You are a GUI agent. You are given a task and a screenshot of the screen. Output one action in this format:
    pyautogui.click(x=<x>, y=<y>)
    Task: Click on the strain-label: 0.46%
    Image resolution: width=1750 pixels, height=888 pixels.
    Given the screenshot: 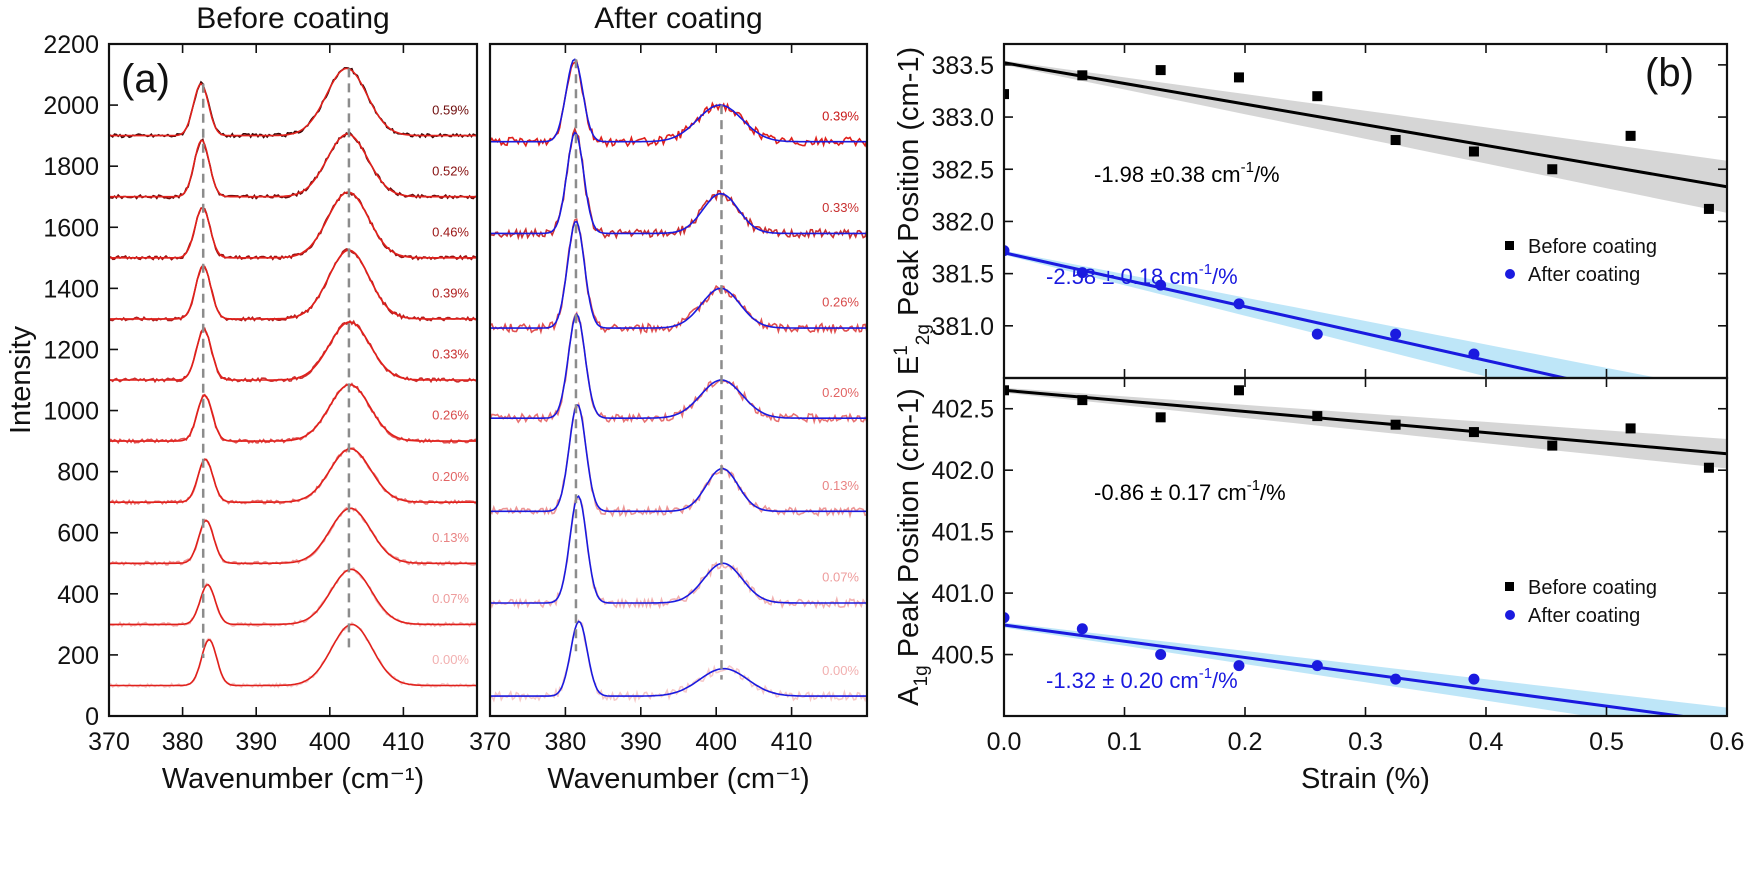 What is the action you would take?
    pyautogui.click(x=450, y=231)
    